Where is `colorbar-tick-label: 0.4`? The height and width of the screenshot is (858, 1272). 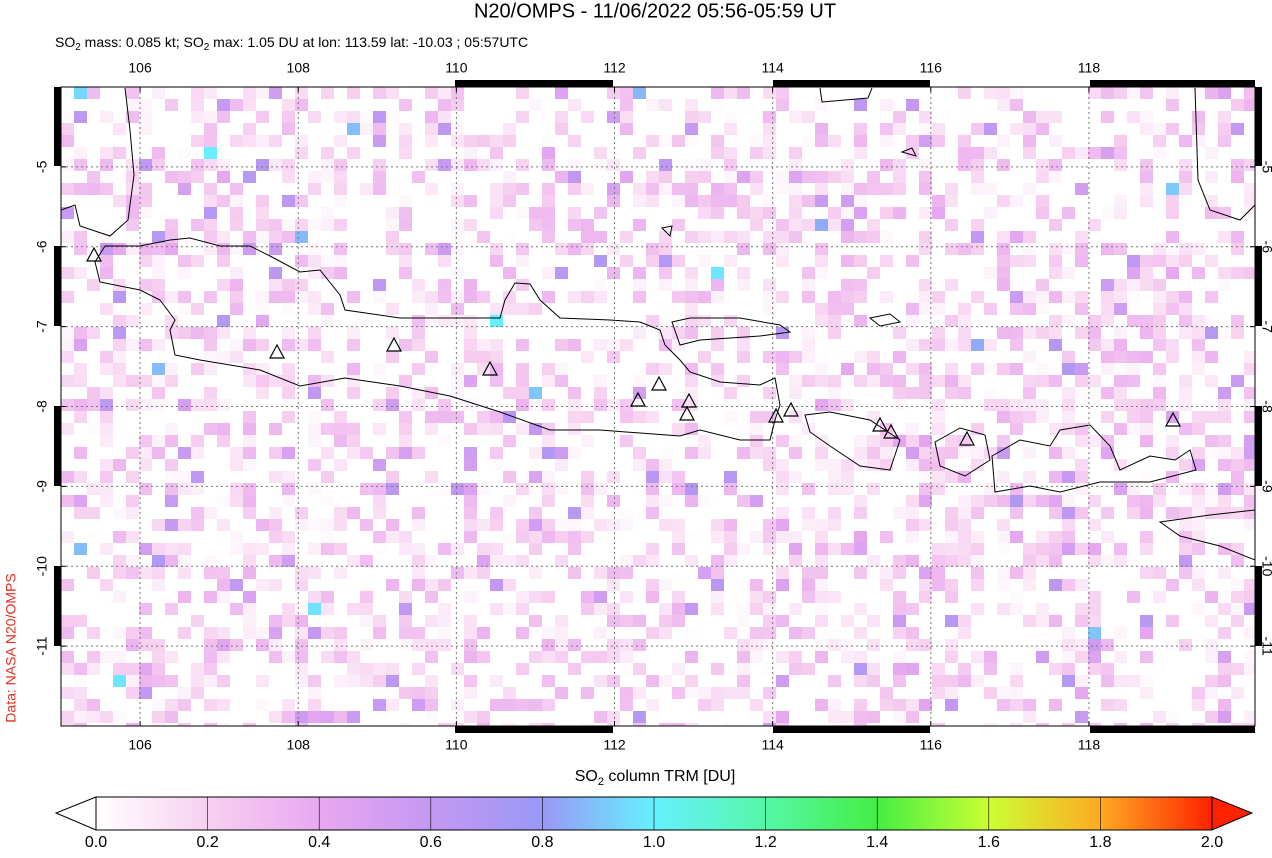
colorbar-tick-label: 0.4 is located at coordinates (319, 842).